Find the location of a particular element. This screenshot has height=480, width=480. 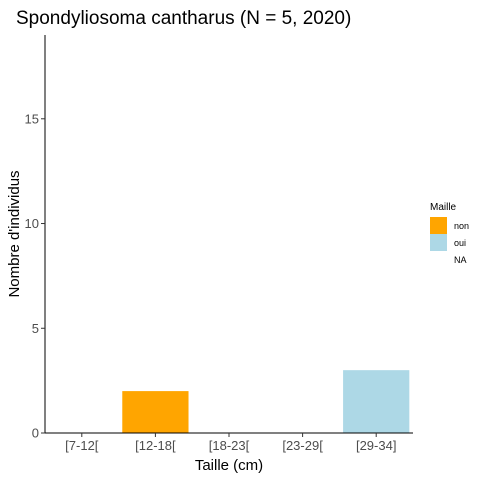

legend: Maille non oui NA is located at coordinates (449, 235).